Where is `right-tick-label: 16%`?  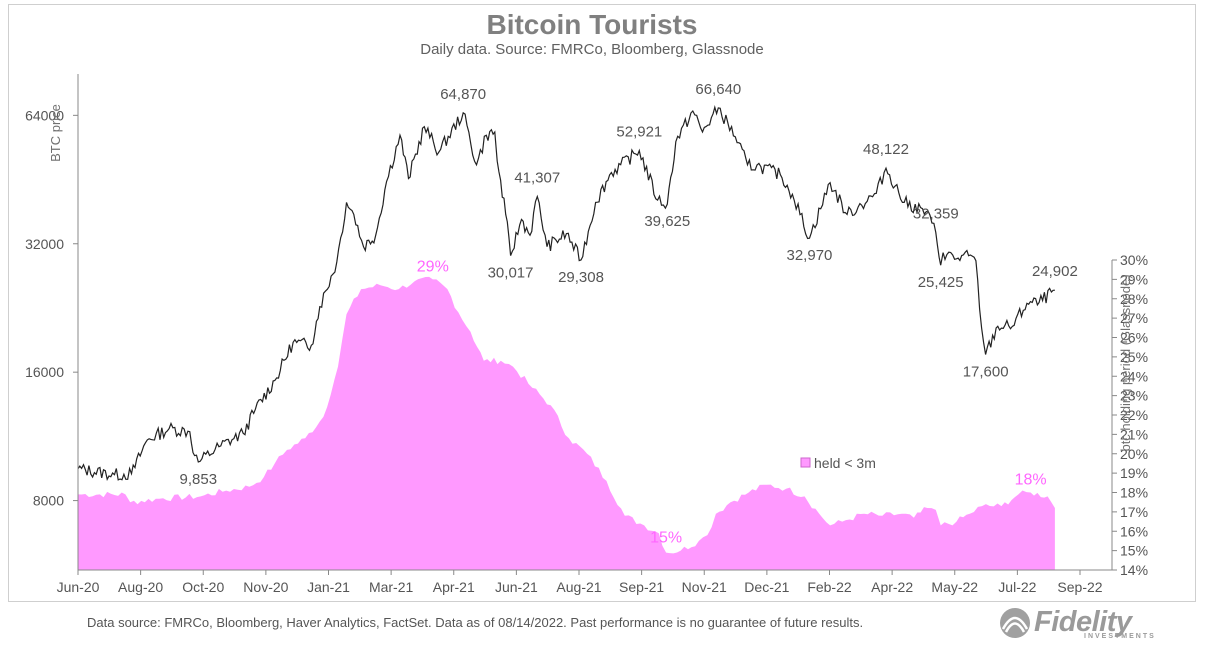 right-tick-label: 16% is located at coordinates (1134, 531).